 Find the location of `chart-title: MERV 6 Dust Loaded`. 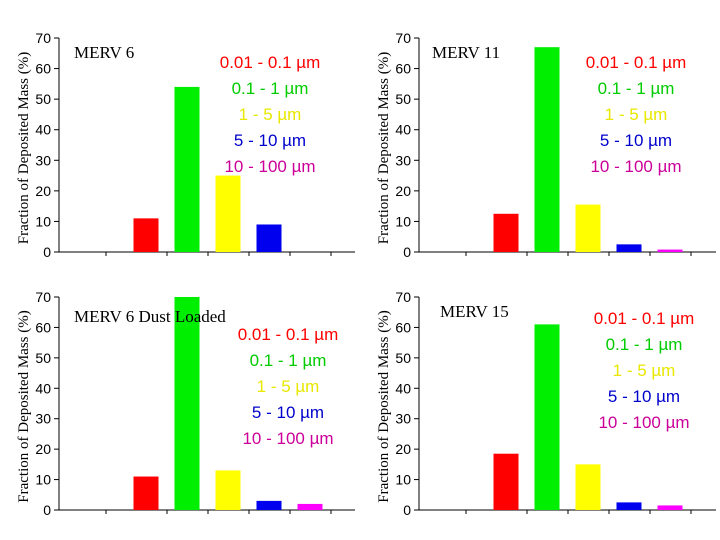

chart-title: MERV 6 Dust Loaded is located at coordinates (150, 316).